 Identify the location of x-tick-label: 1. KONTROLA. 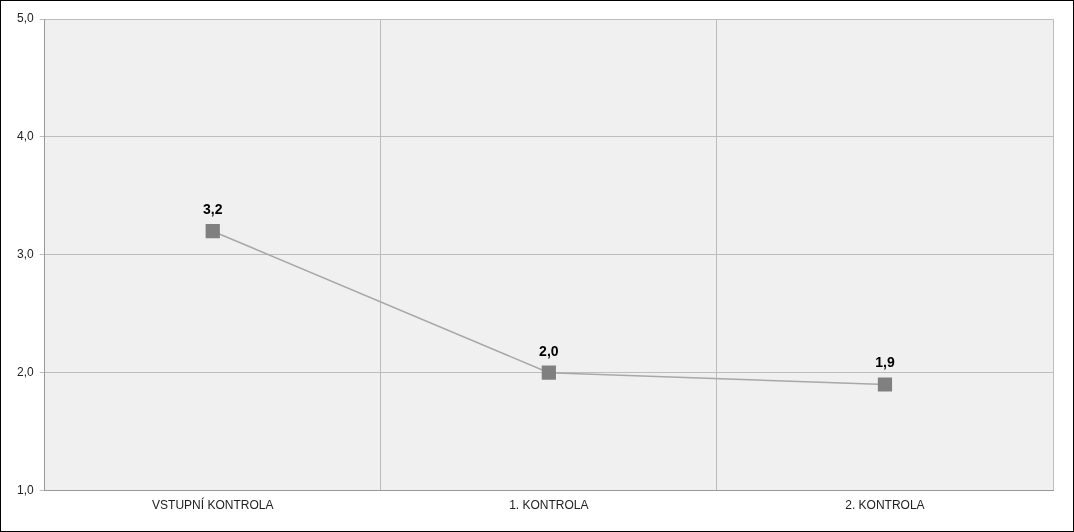
(549, 505).